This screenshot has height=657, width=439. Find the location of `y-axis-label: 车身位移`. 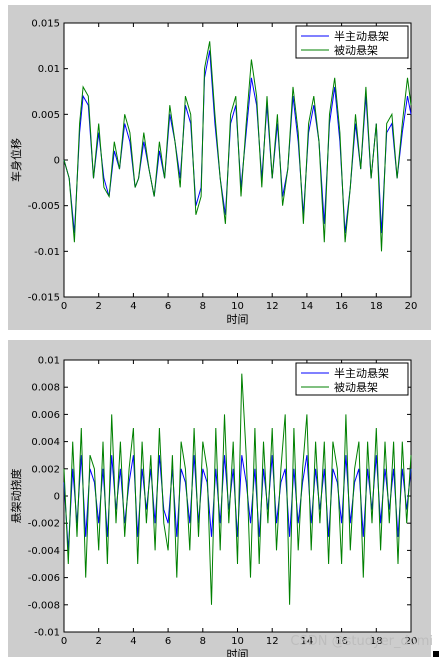

y-axis-label: 车身位移 is located at coordinates (16, 160).